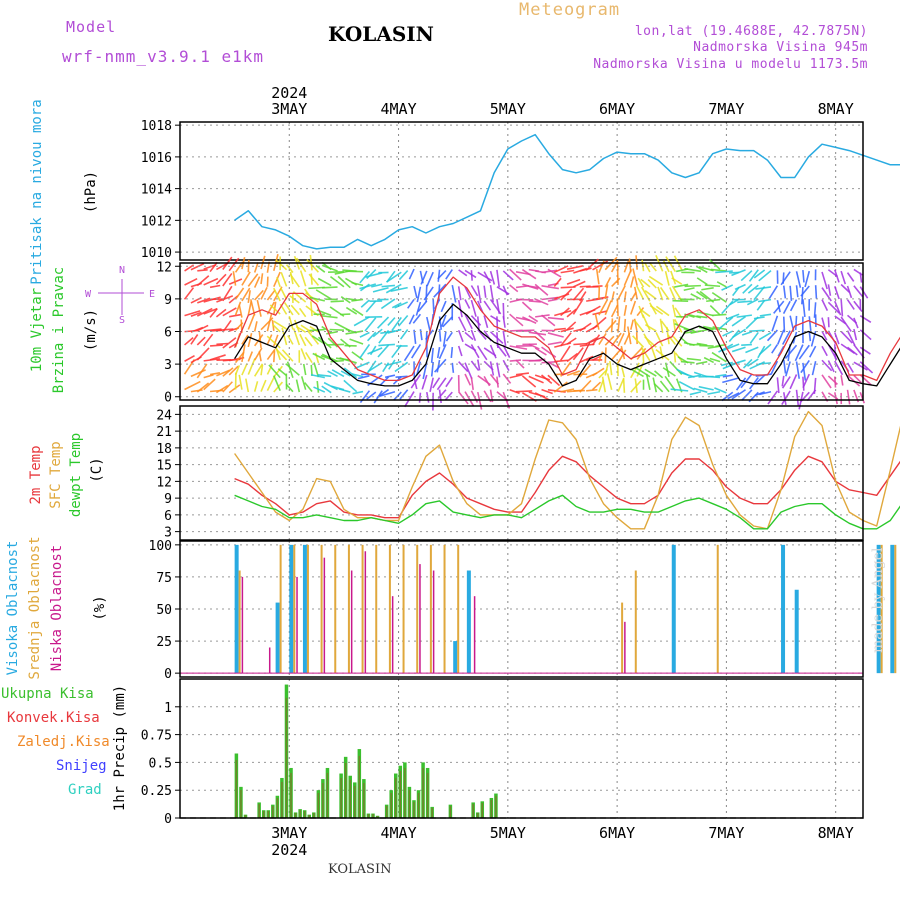  What do you see at coordinates (289, 833) in the screenshot?
I see `bottom-day-label: 3MAY` at bounding box center [289, 833].